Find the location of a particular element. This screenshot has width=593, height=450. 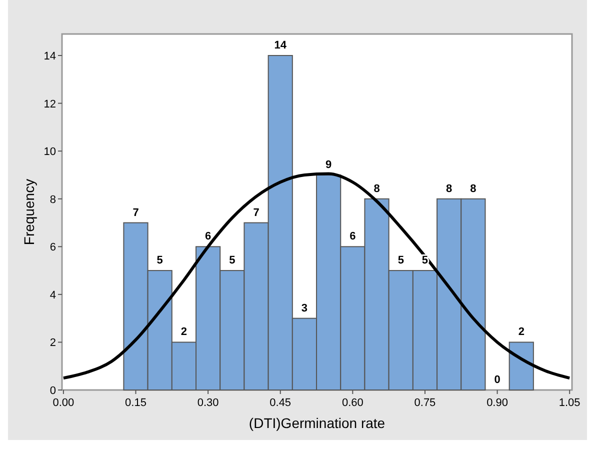

x-tick-label: 0.90 is located at coordinates (497, 403).